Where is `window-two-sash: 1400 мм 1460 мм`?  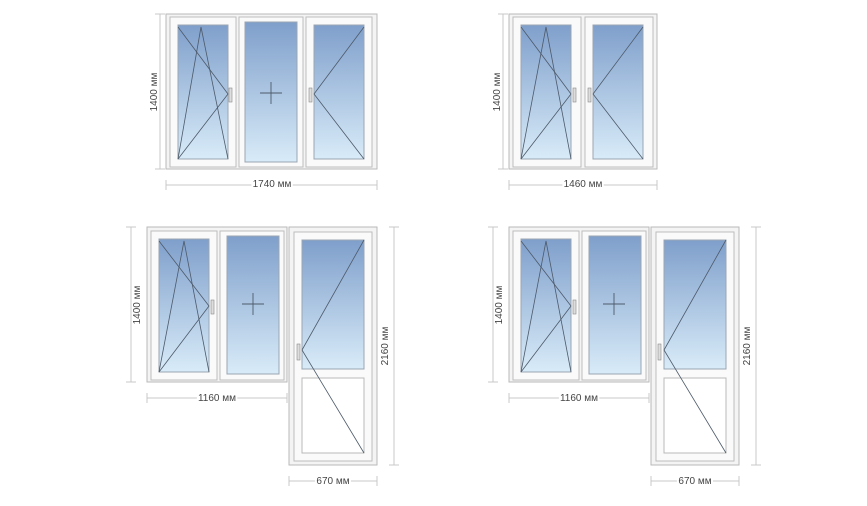
window-two-sash: 1400 мм 1460 мм is located at coordinates (575, 102).